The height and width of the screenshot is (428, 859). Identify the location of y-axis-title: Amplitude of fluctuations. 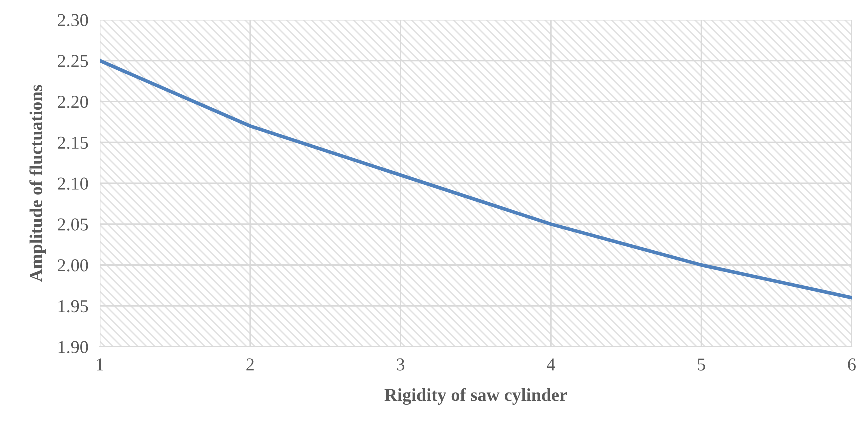
(38, 183).